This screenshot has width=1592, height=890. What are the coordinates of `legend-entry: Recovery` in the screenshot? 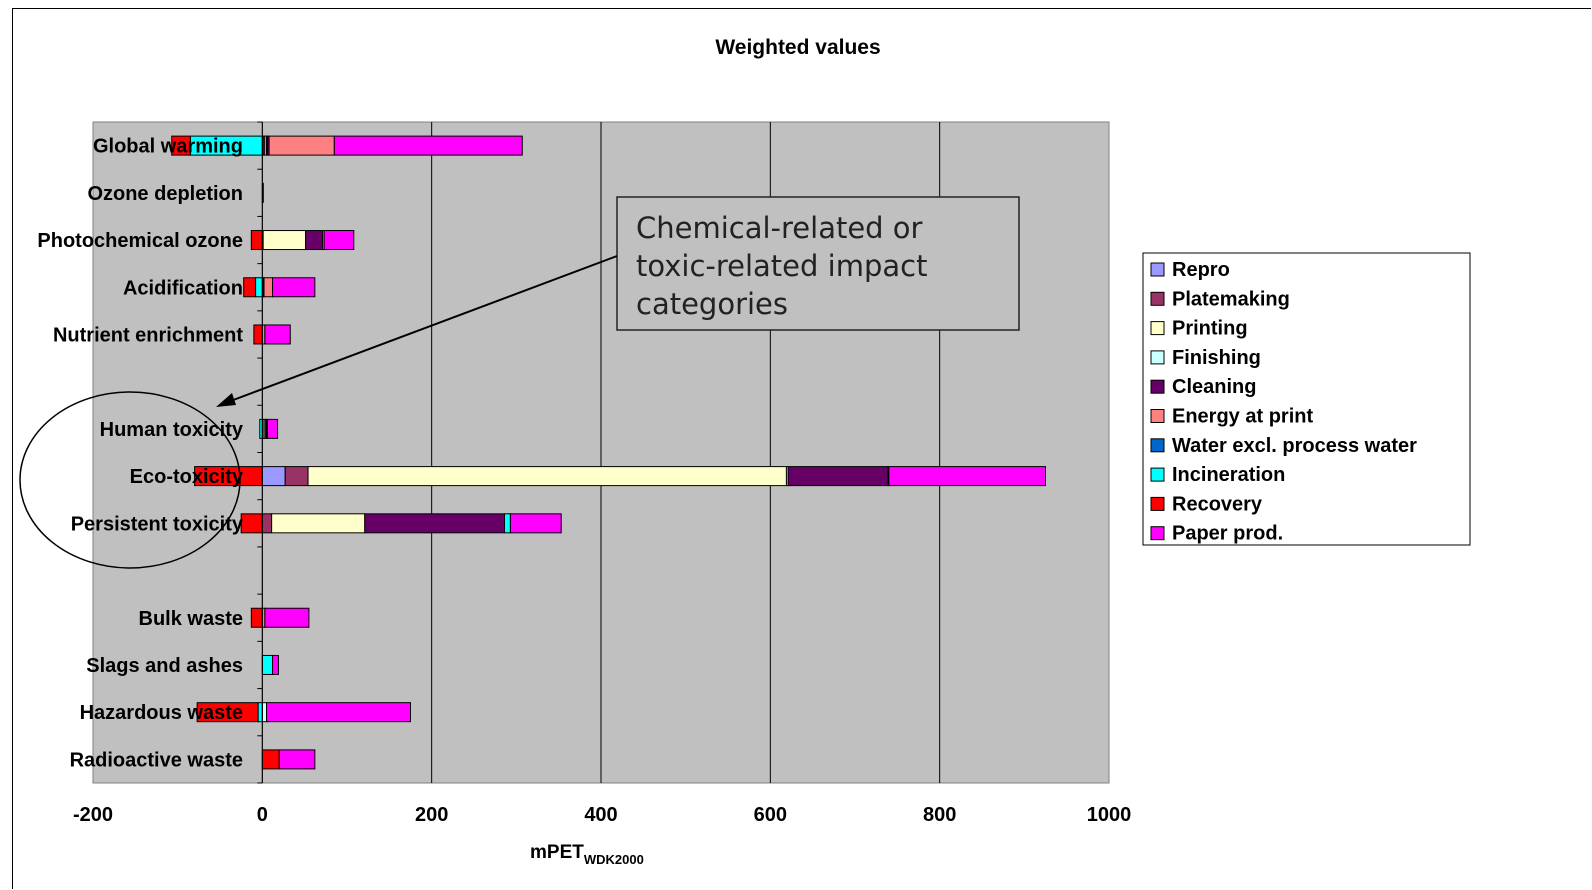 It's located at (1217, 504).